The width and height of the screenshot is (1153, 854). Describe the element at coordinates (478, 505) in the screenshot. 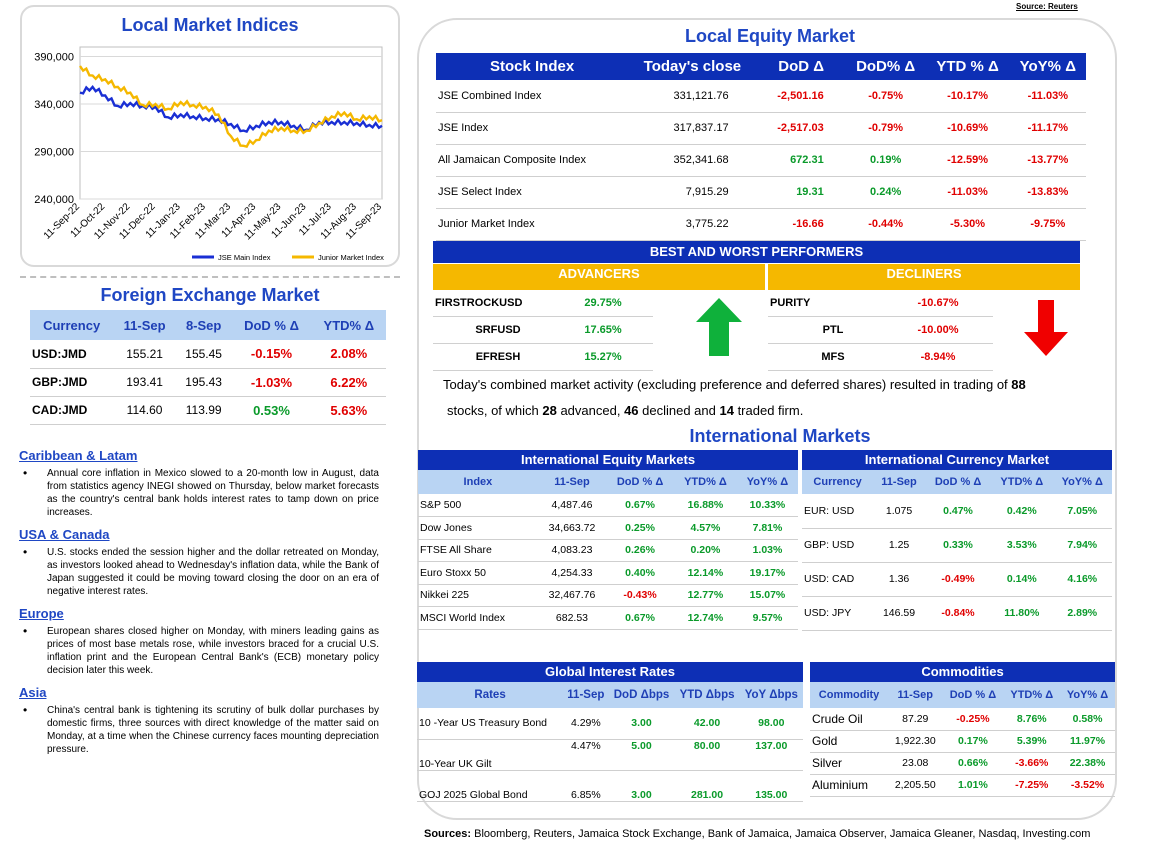

I see `ieq-cell: S&P 500` at that location.